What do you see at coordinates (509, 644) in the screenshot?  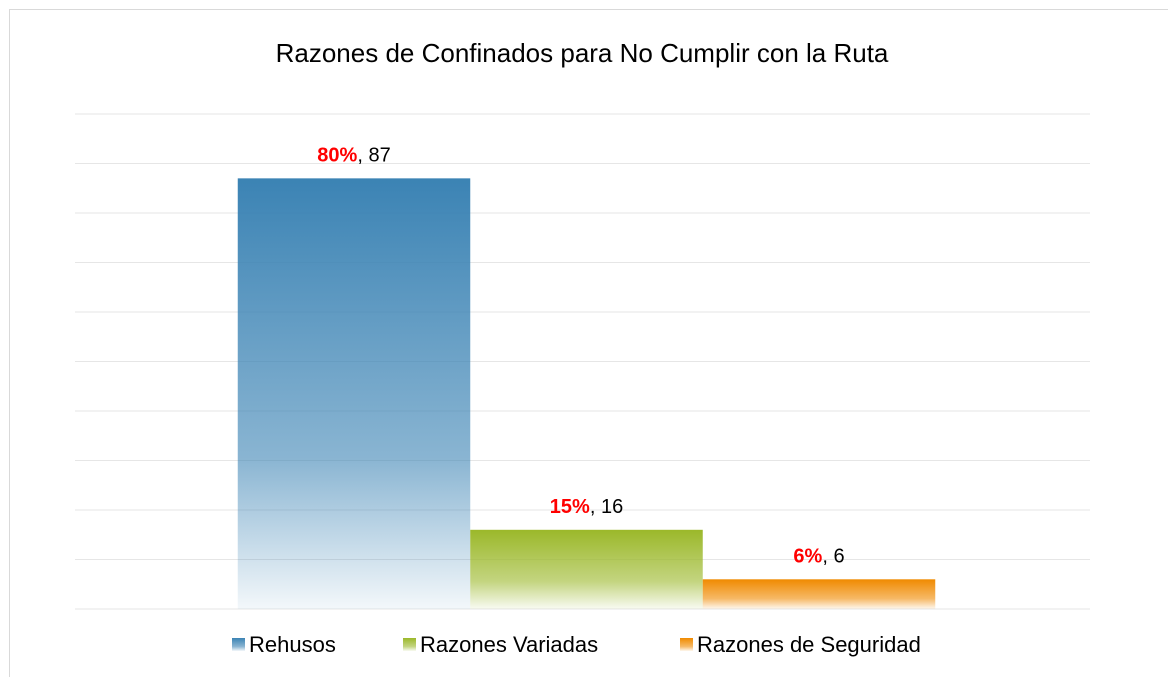 I see `legend-label: Razones Variadas` at bounding box center [509, 644].